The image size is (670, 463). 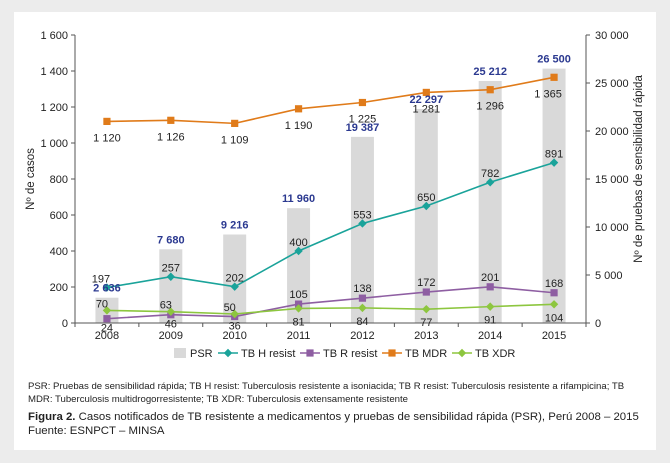 What do you see at coordinates (426, 336) in the screenshot?
I see `x-tick-label: 2013` at bounding box center [426, 336].